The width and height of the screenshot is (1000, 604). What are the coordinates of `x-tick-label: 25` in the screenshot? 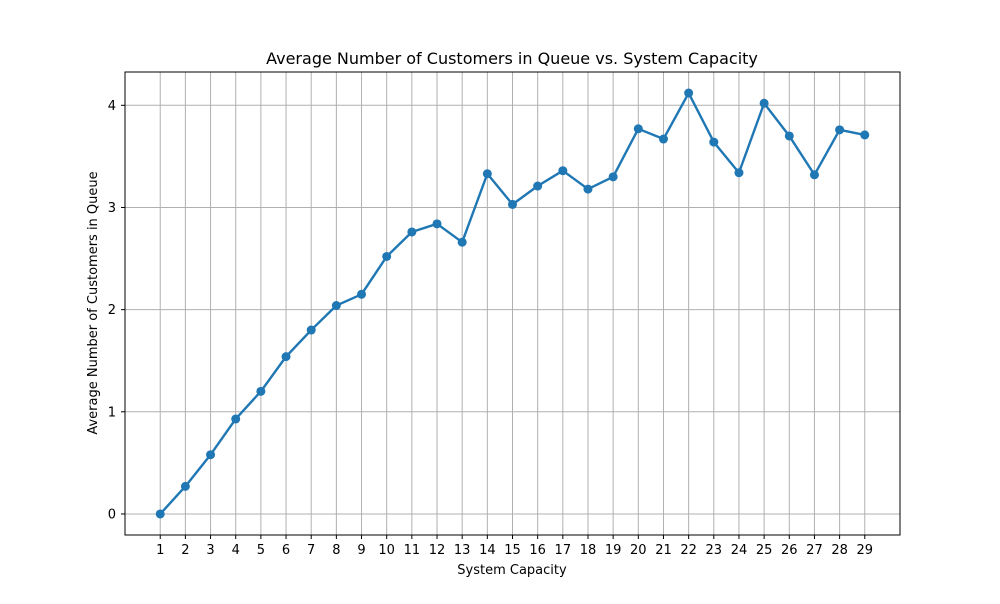 It's located at (764, 550).